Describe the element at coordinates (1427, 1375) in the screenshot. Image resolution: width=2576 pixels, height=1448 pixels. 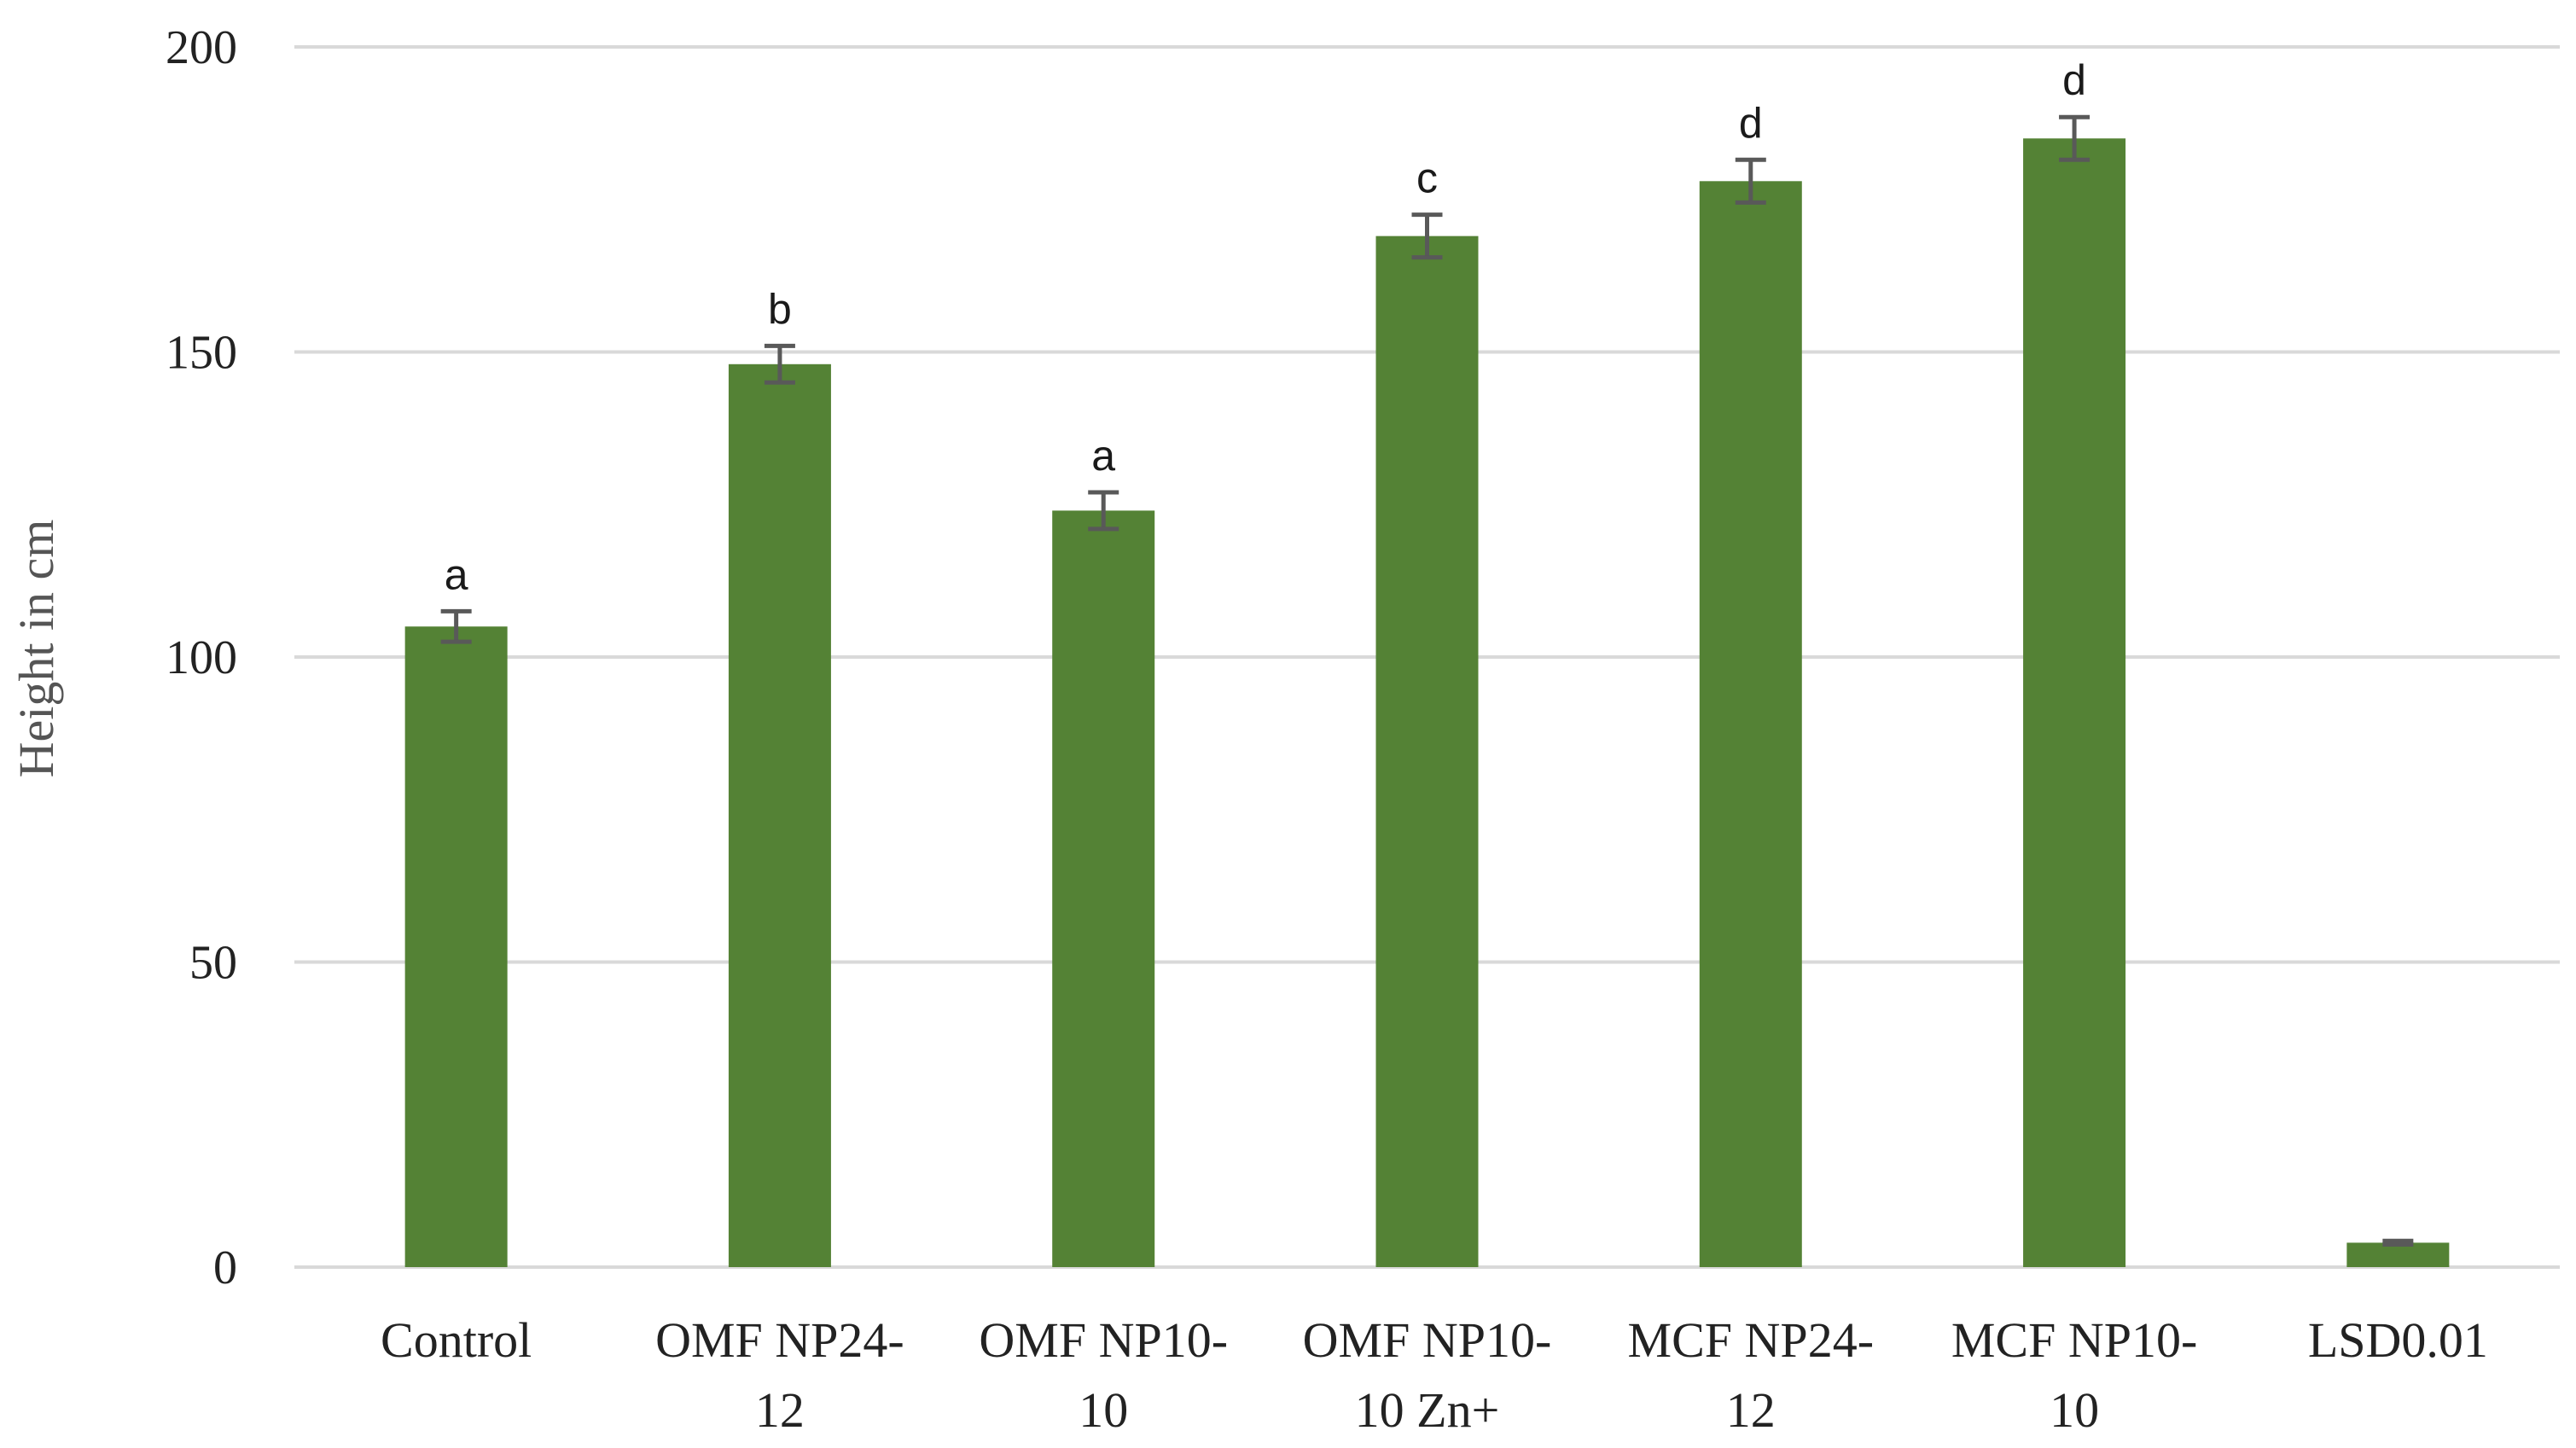
I see `x-tick-label: OMF NP10-10 Zn+` at that location.